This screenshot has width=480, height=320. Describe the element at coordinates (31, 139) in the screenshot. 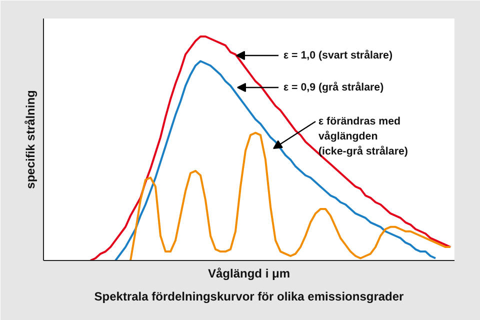

I see `y-axis-title: specifik strålning` at that location.